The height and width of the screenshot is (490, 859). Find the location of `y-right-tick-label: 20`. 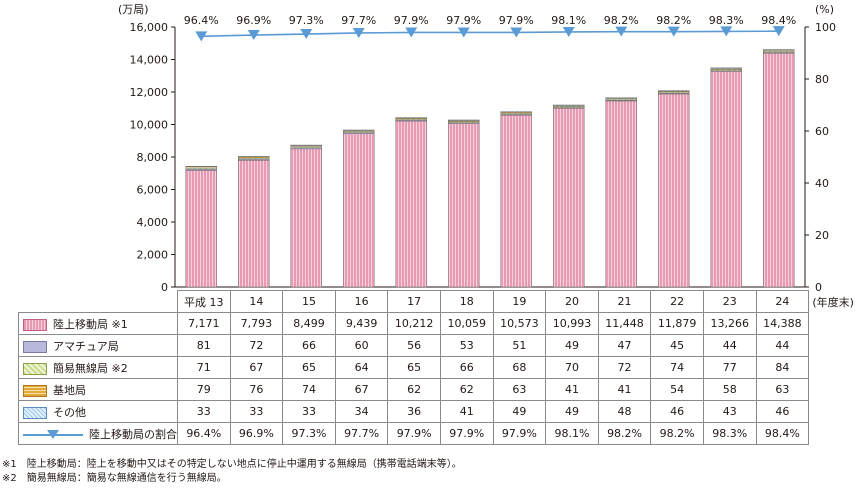

y-right-tick-label: 20 is located at coordinates (822, 235).